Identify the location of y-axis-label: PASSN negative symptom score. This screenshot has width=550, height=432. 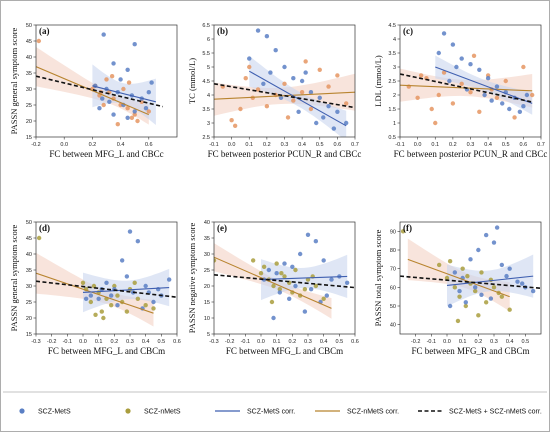
(192, 278).